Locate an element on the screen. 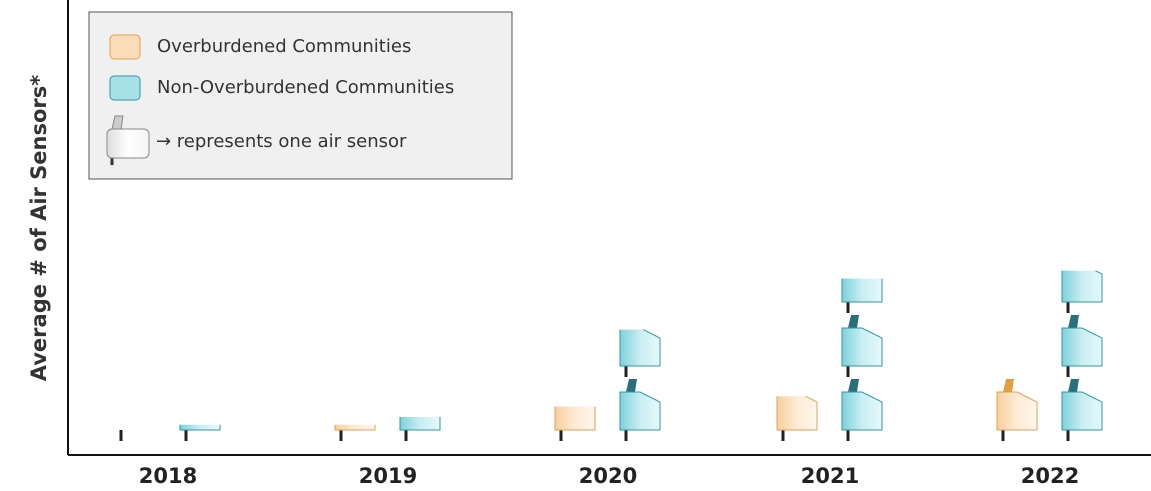 This screenshot has height=491, width=1151. x-tick-label: 2020 is located at coordinates (608, 476).